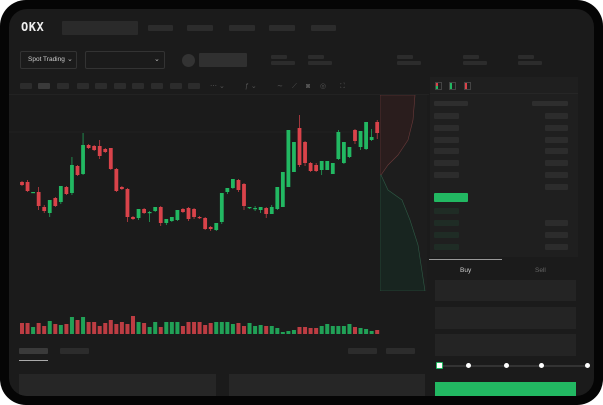 The width and height of the screenshot is (603, 405). I want to click on book-bids-icon, so click(452, 86).